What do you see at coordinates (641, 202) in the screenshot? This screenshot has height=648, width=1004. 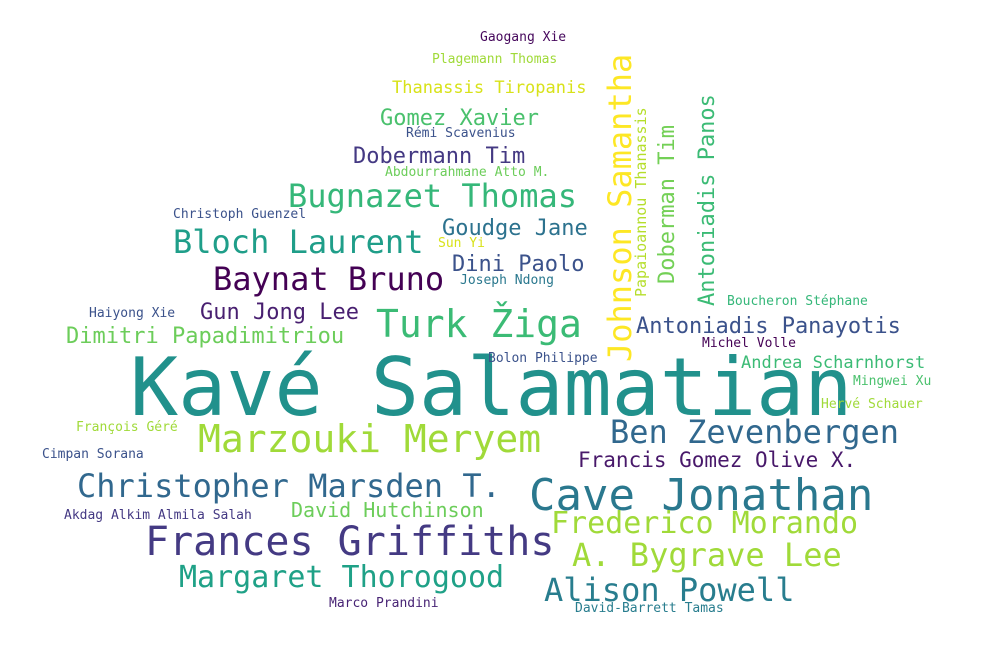 I see `word-papaioannou-thanassis: Papaioannou Thanassis` at bounding box center [641, 202].